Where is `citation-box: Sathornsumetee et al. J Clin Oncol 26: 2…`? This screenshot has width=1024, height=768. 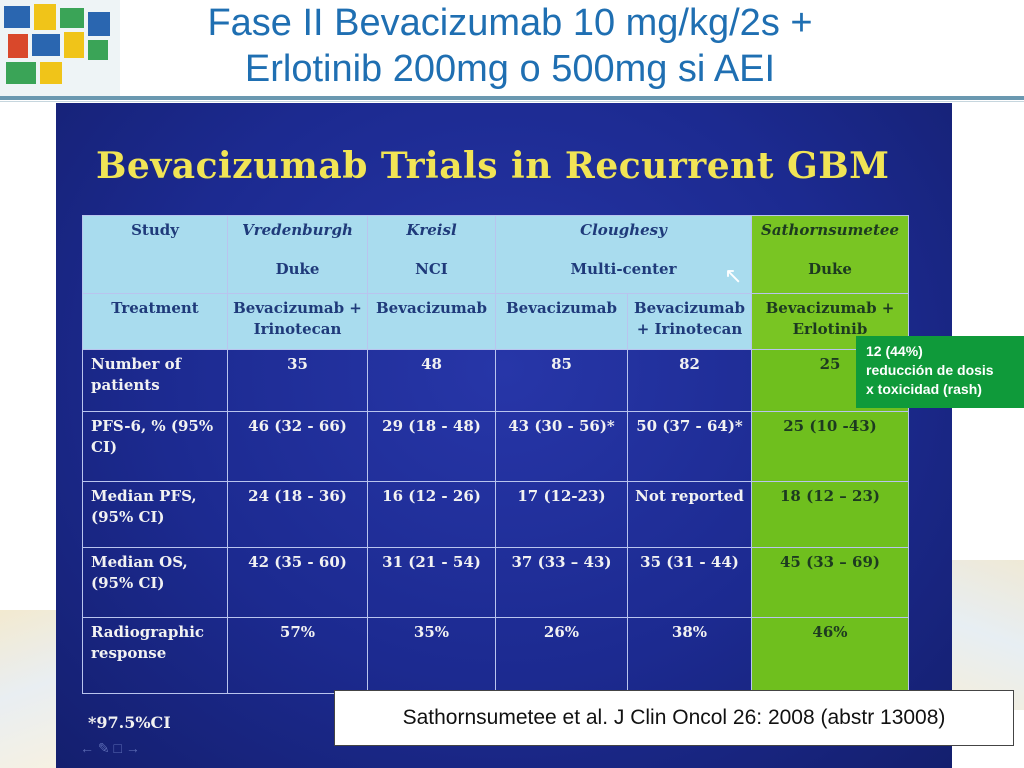 citation-box: Sathornsumetee et al. J Clin Oncol 26: 2… is located at coordinates (674, 718).